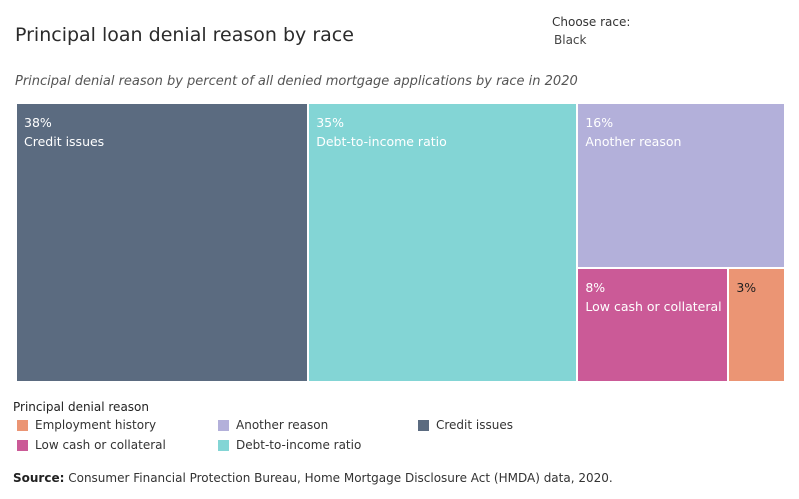 Image resolution: width=799 pixels, height=499 pixels. I want to click on tile-percent-label: 8%, so click(595, 288).